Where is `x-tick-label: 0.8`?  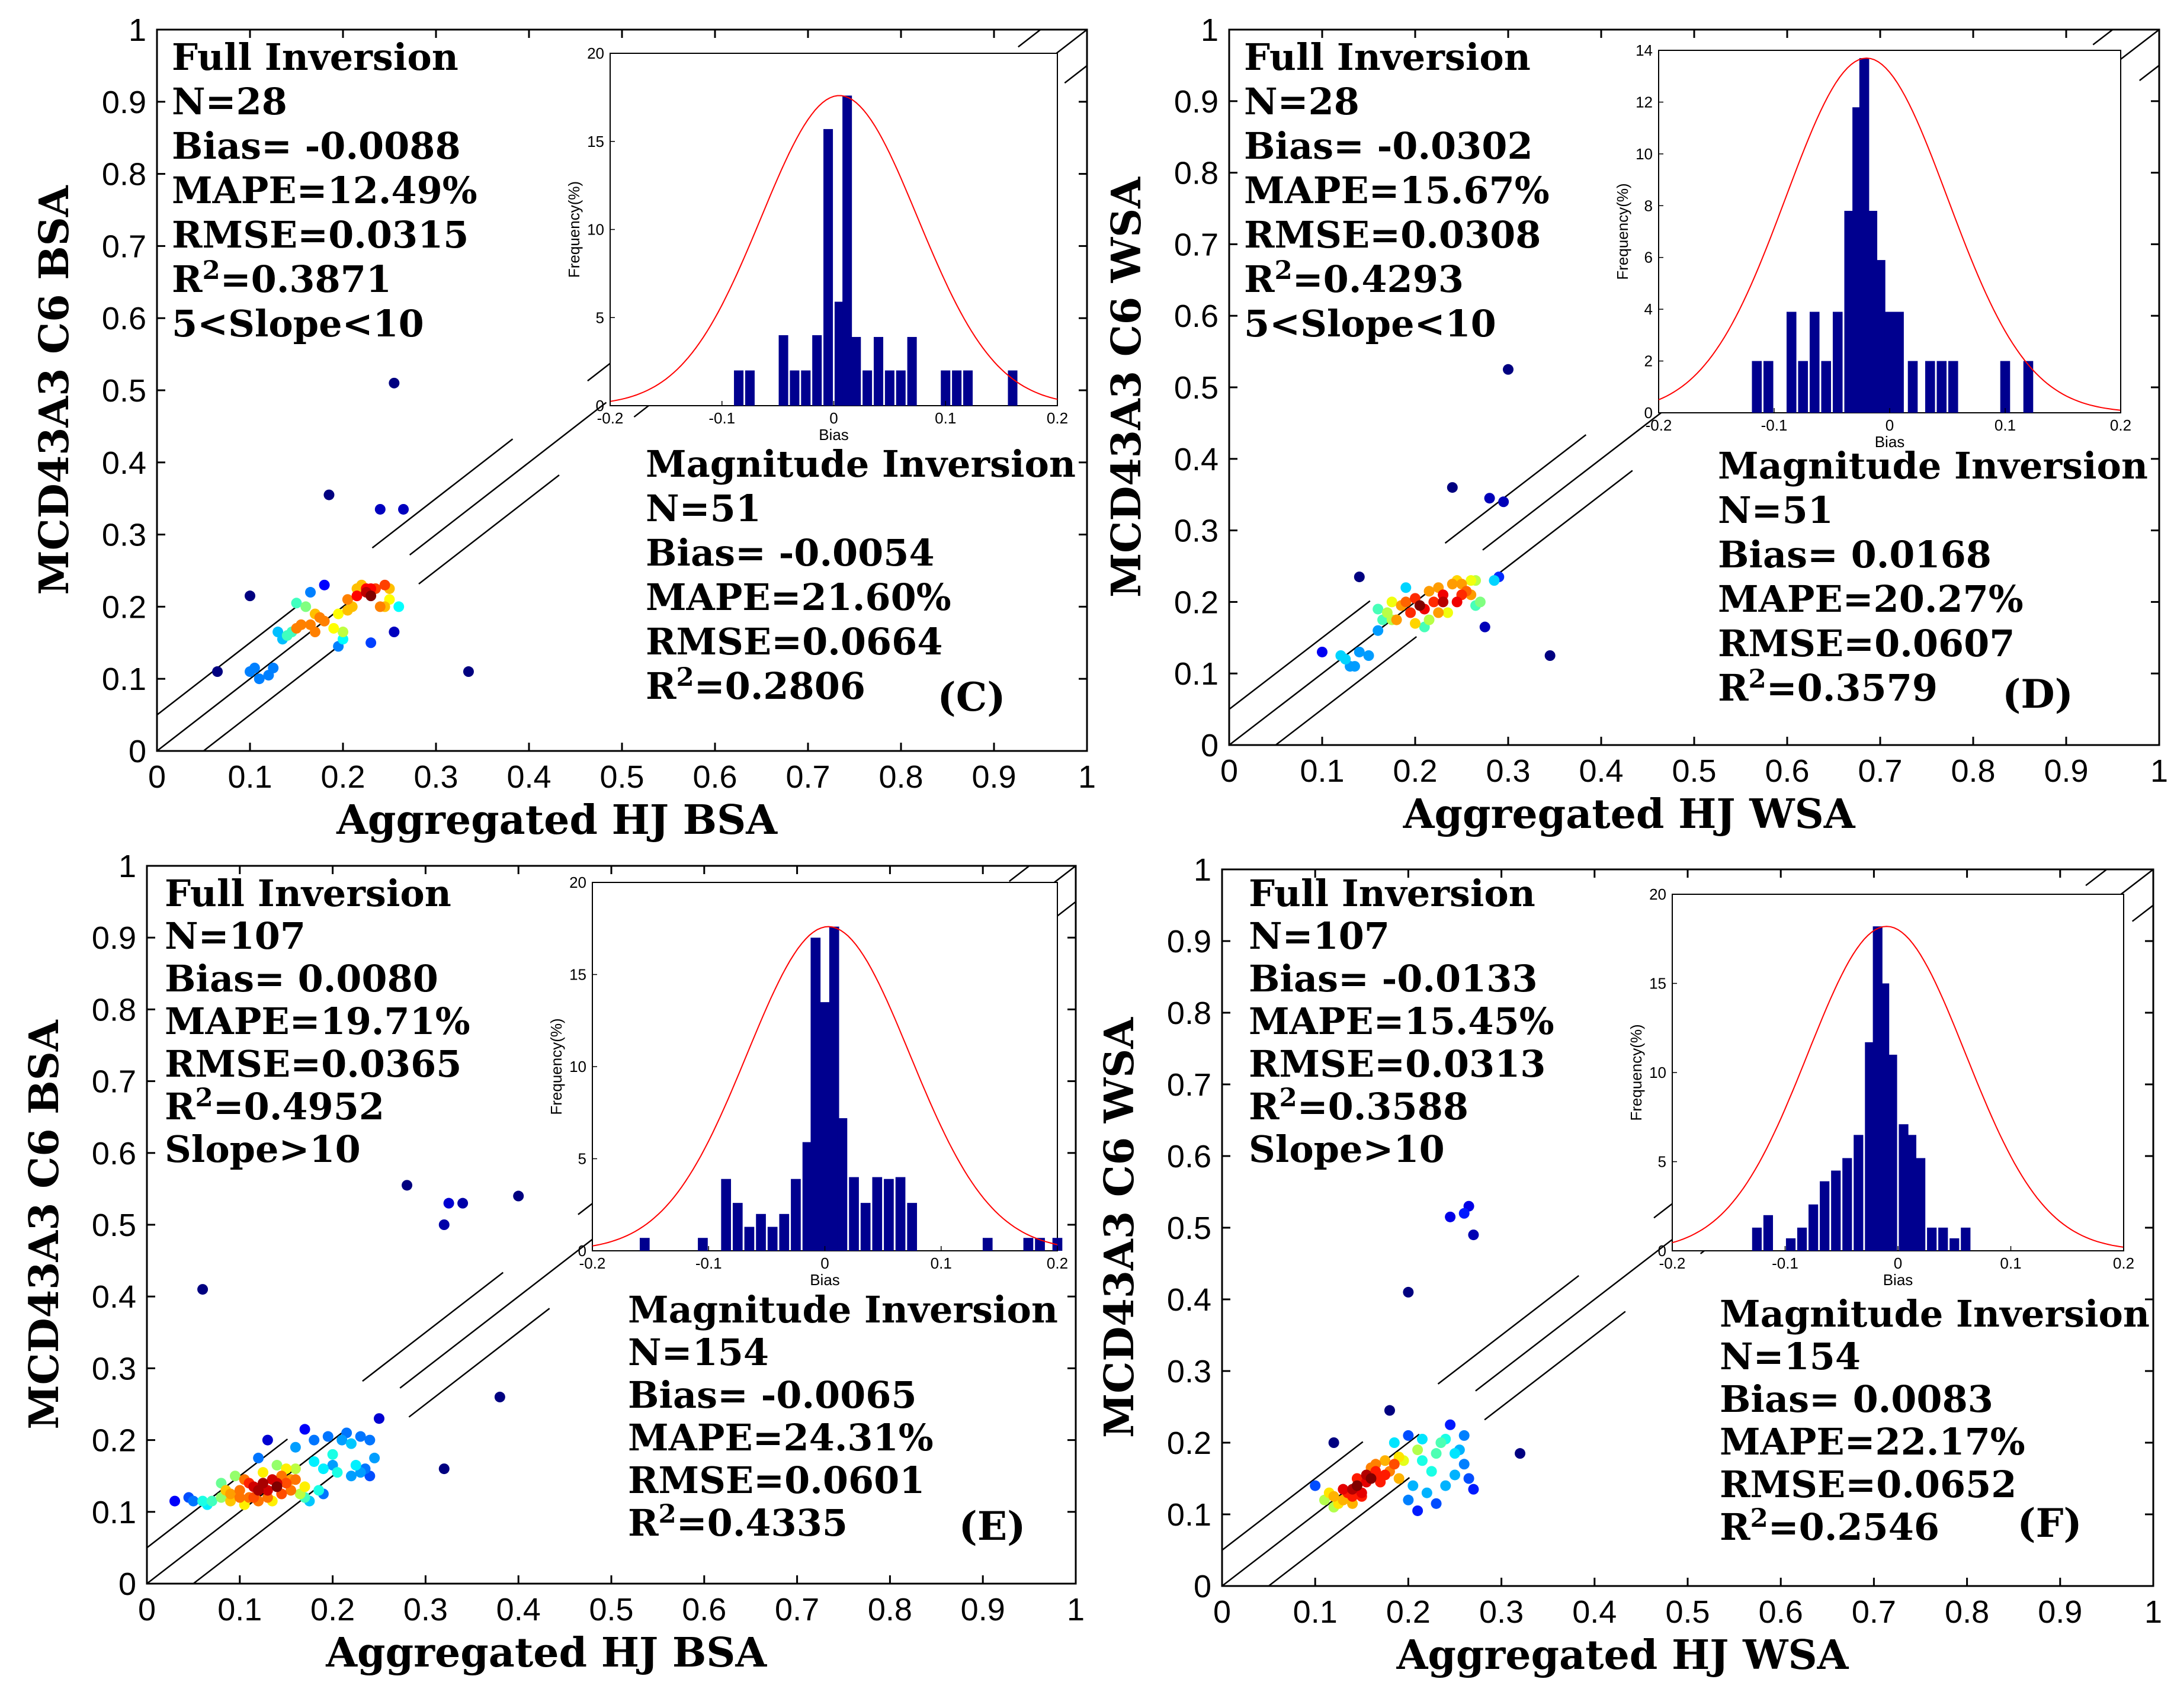 x-tick-label: 0.8 is located at coordinates (1973, 771).